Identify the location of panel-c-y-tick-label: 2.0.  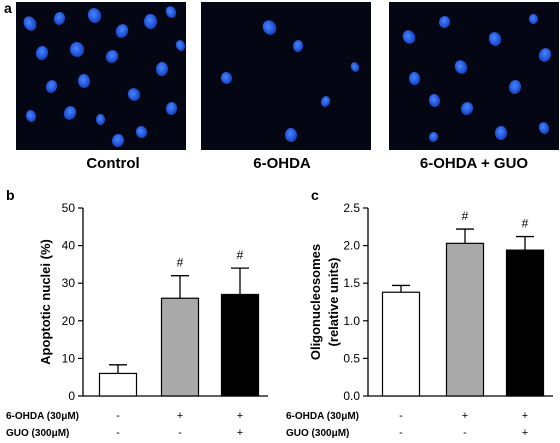
(351, 246).